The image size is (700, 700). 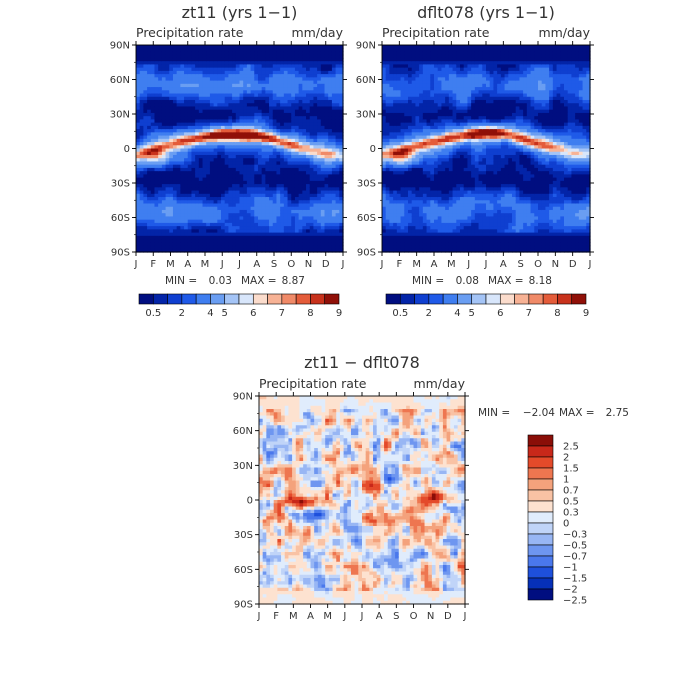 What do you see at coordinates (120, 46) in the screenshot?
I see `y-tick-label: 90N` at bounding box center [120, 46].